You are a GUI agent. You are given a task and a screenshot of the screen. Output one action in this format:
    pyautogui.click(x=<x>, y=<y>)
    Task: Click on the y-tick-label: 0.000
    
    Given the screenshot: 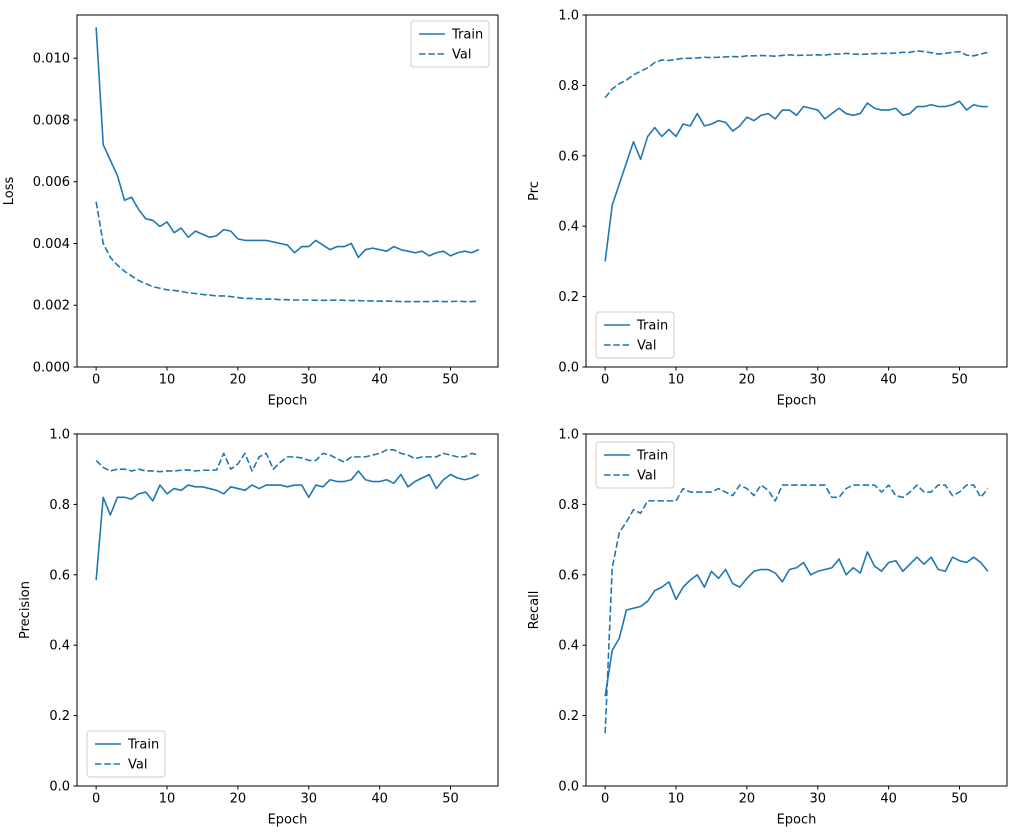 What is the action you would take?
    pyautogui.click(x=51, y=368)
    